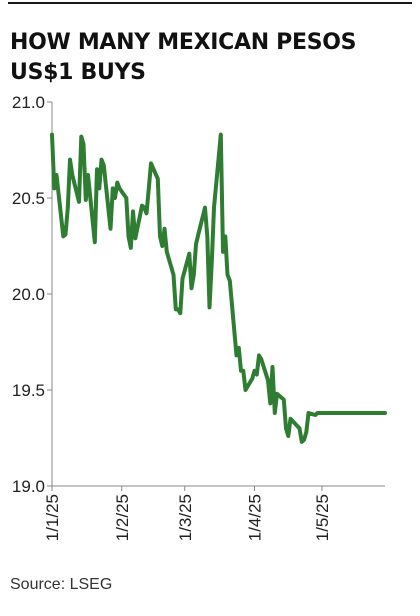 Image resolution: width=420 pixels, height=616 pixels. I want to click on y-tick-label: 20.0, so click(28, 294).